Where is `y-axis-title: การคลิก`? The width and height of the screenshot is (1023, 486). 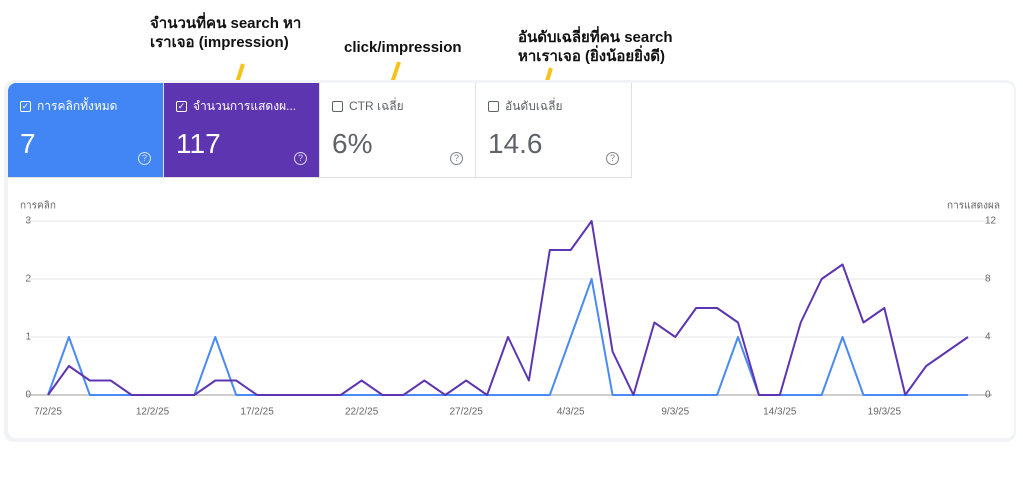
y-axis-title: การคลิก is located at coordinates (38, 206).